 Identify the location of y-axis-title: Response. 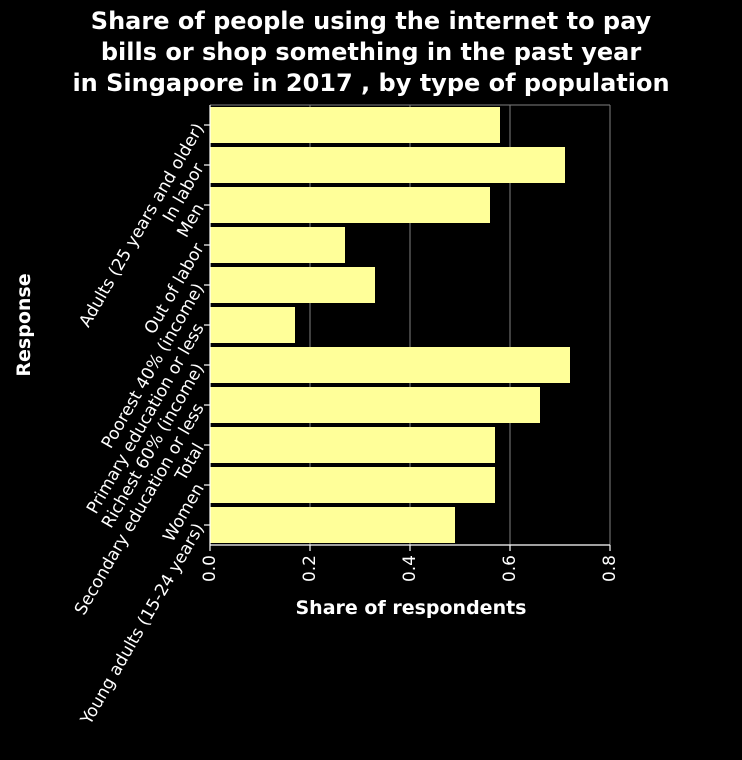
(24, 324).